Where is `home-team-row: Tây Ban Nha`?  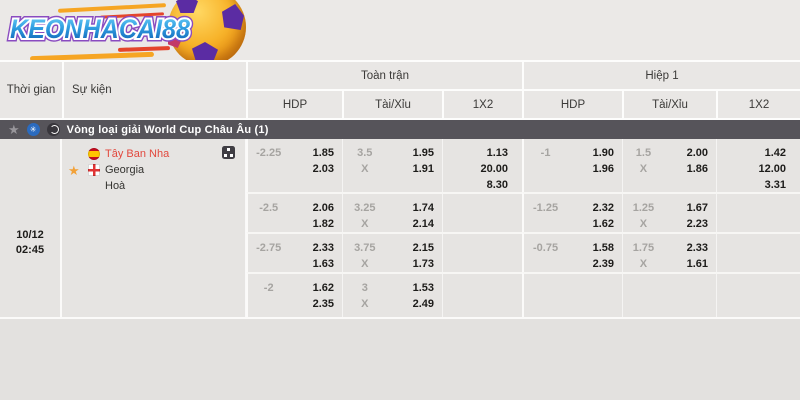
home-team-row: Tây Ban Nha is located at coordinates (166, 154).